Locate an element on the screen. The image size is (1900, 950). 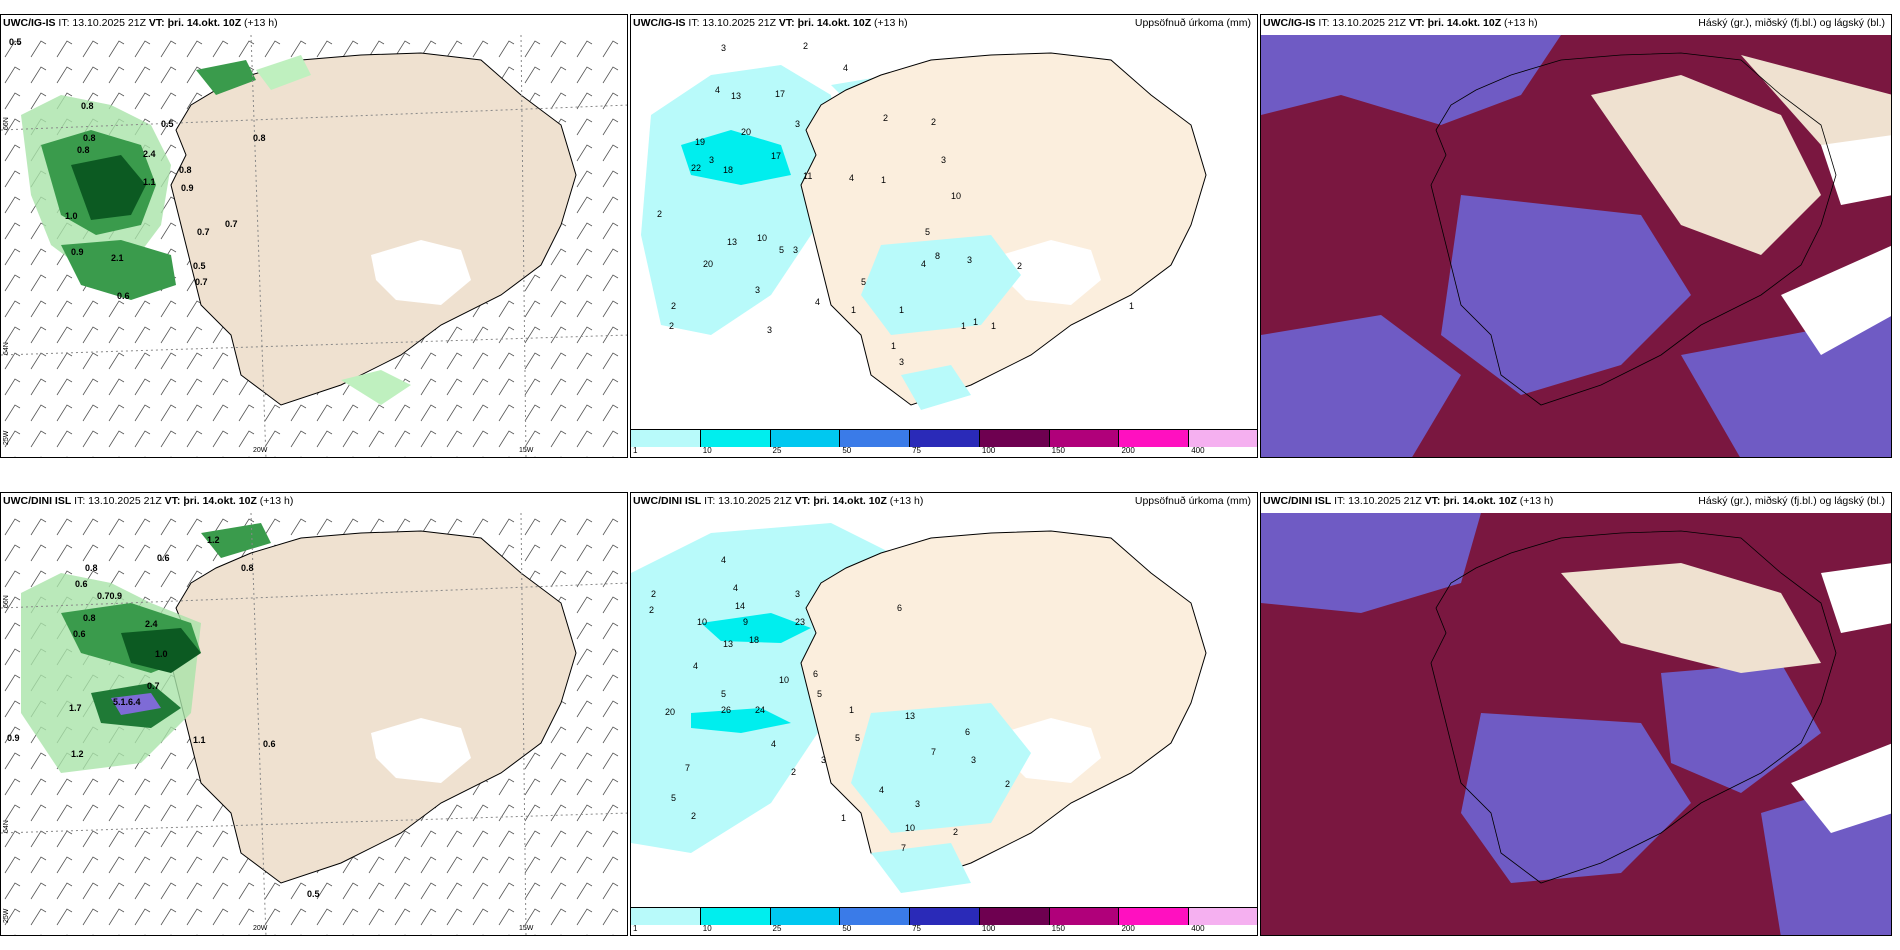
value-label: 0.9 is located at coordinates (13, 738).